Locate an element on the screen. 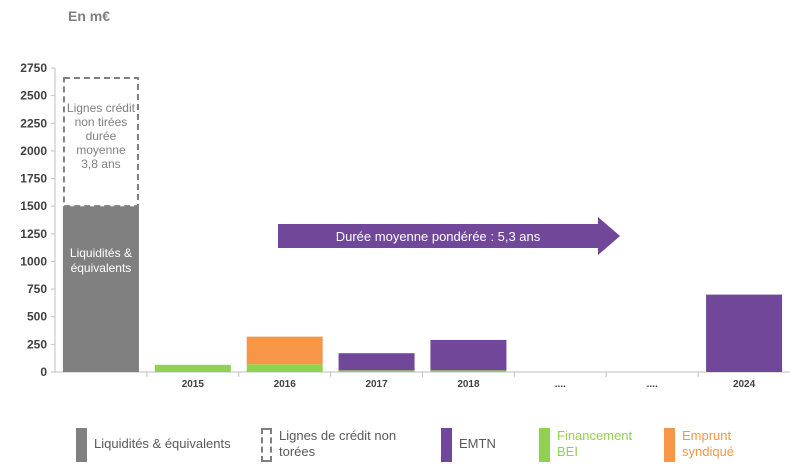  legend-label-emprunt: Emprunt syndiqué is located at coordinates (708, 443).